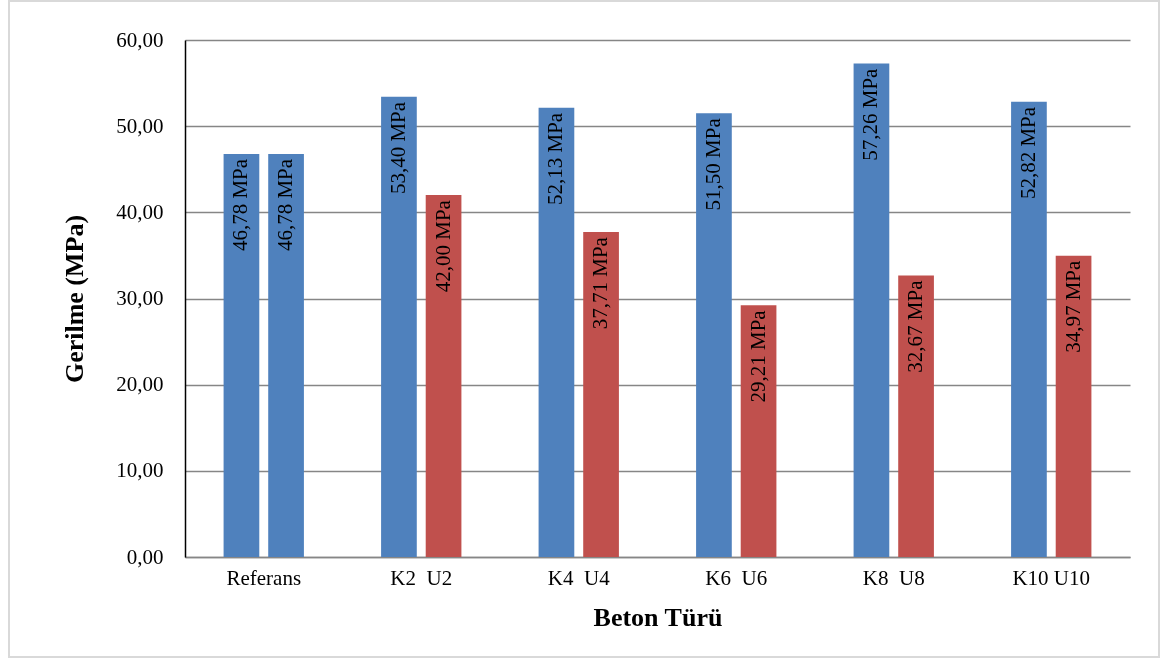 The image size is (1161, 659). I want to click on x-tick-label: K10 U10, so click(1051, 577).